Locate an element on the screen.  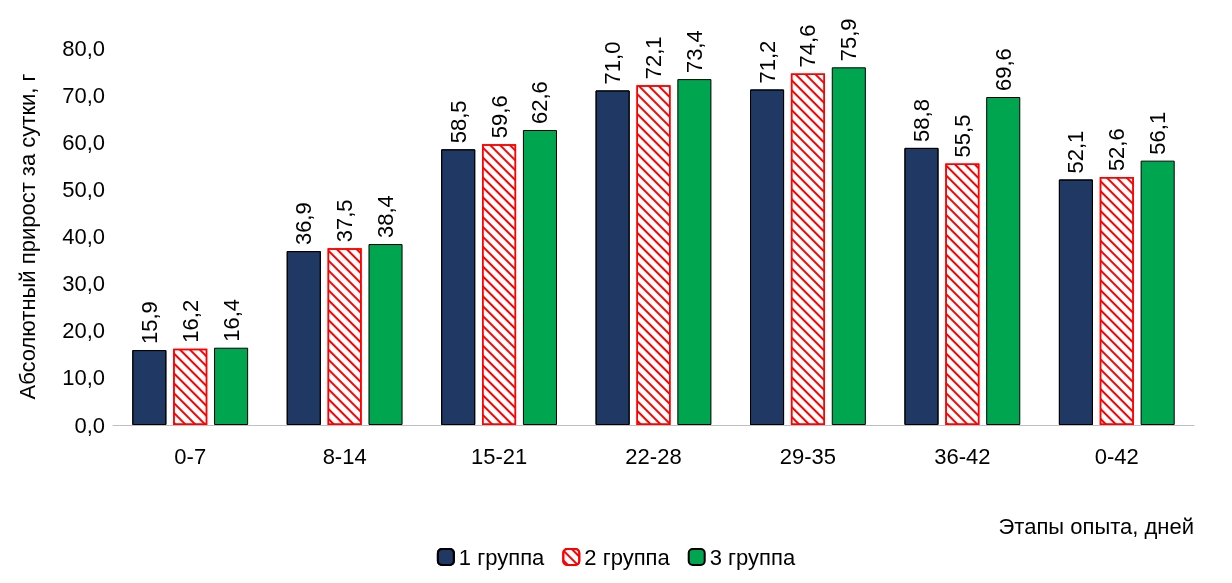
data-label: 15,9 is located at coordinates (149, 323).